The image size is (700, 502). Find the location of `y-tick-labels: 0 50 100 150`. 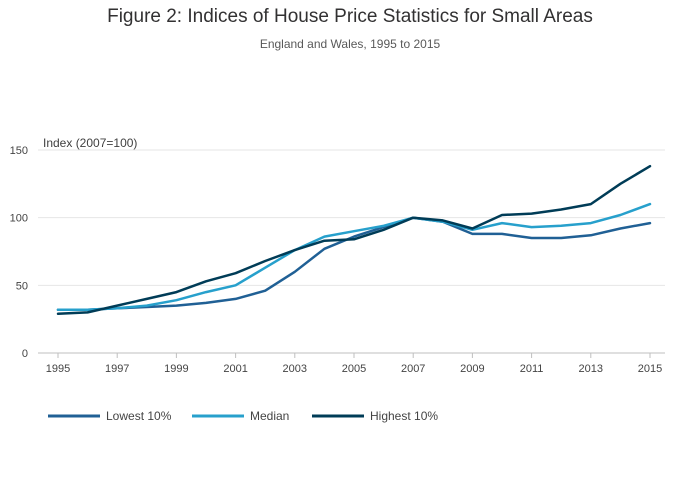

y-tick-labels: 0 50 100 150 is located at coordinates (19, 252).